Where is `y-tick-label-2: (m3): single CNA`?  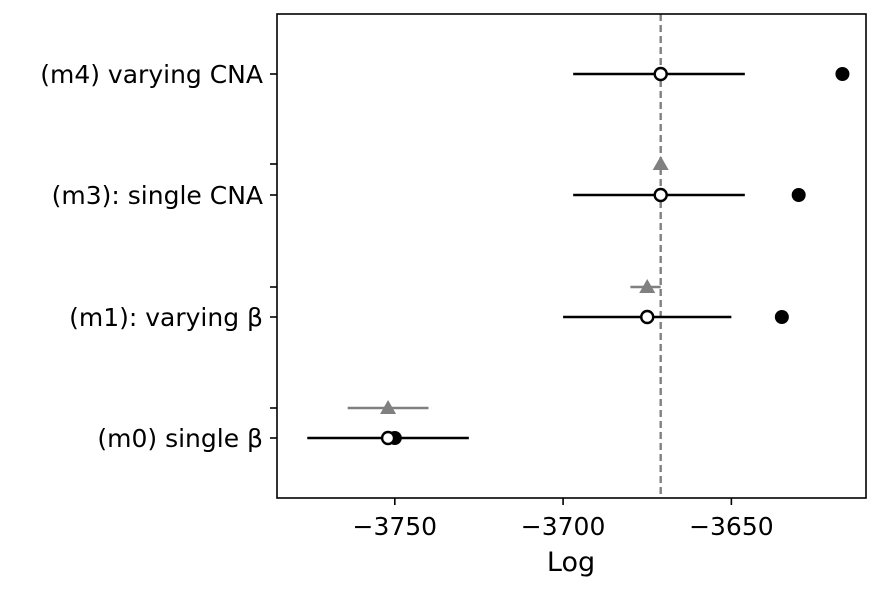 y-tick-label-2: (m3): single CNA is located at coordinates (157, 195).